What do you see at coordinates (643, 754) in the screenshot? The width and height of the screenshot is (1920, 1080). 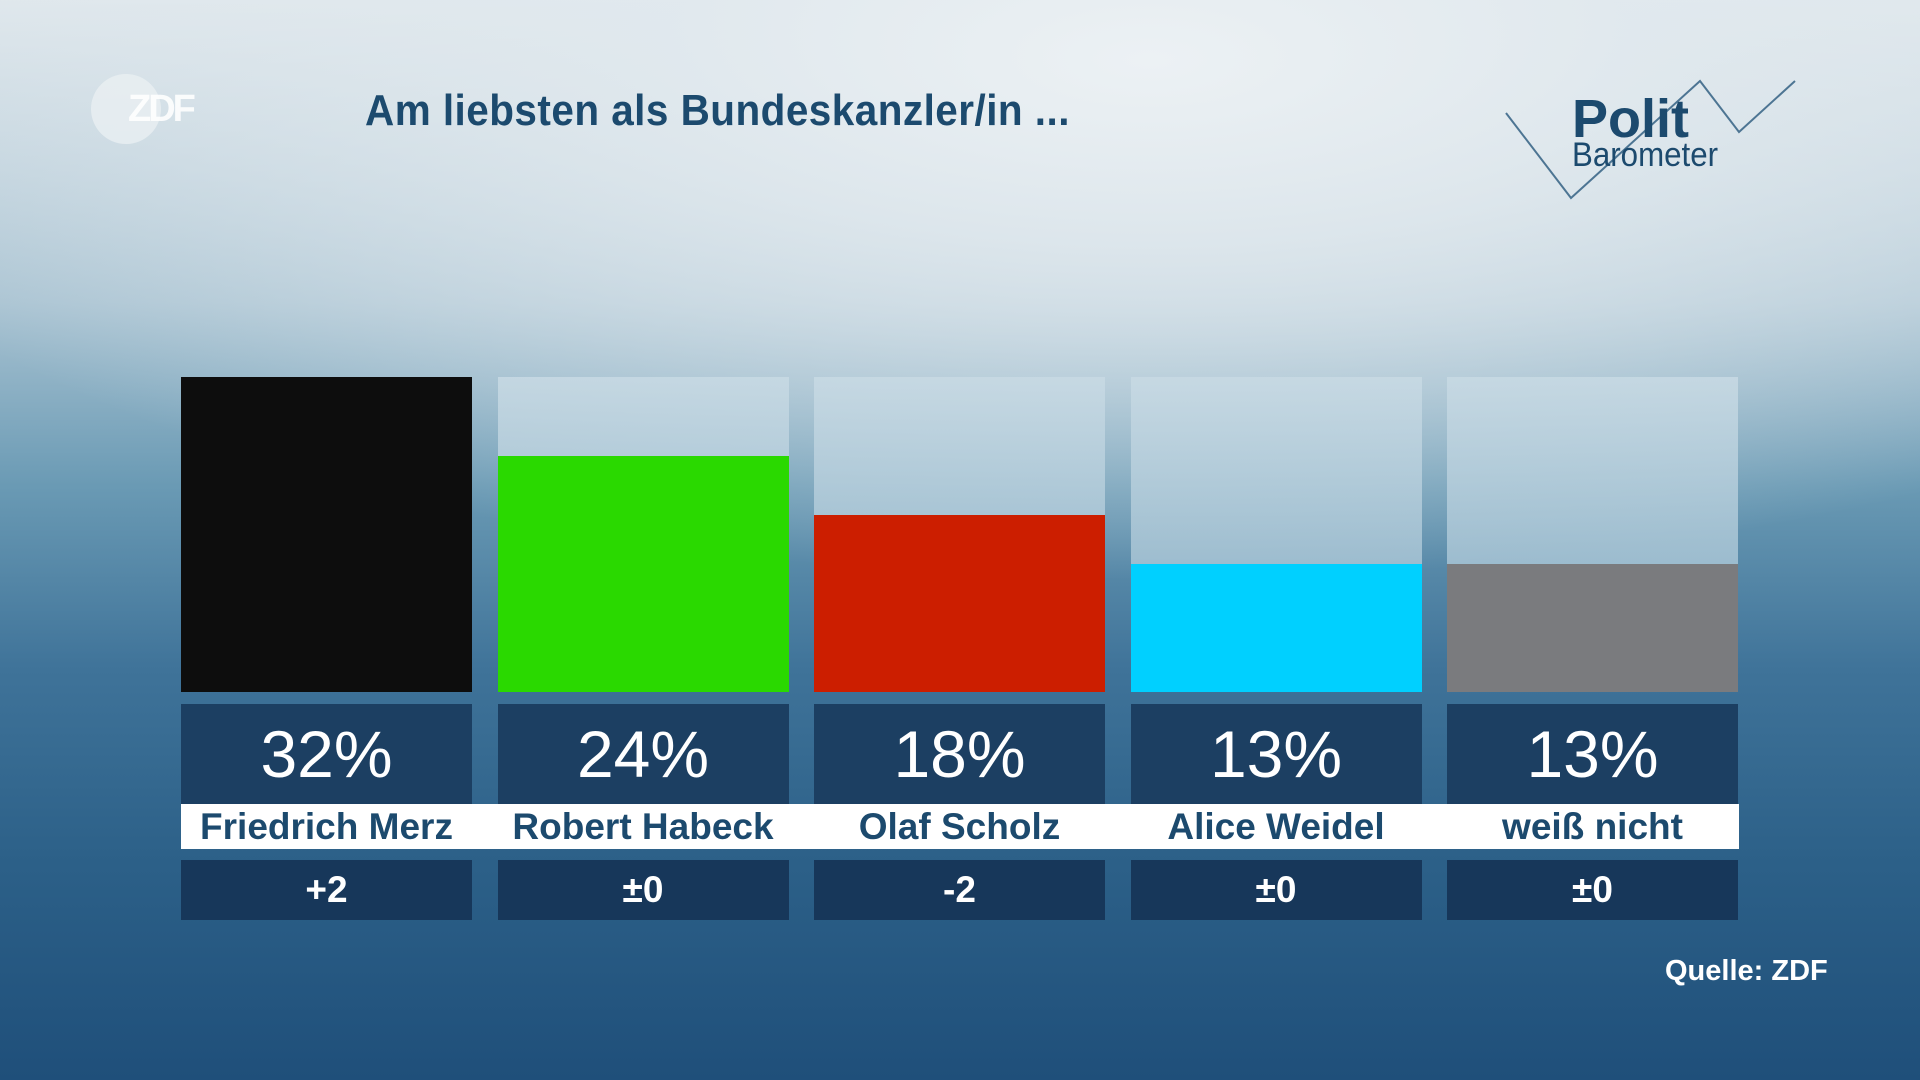 I see `value-label: 24%` at bounding box center [643, 754].